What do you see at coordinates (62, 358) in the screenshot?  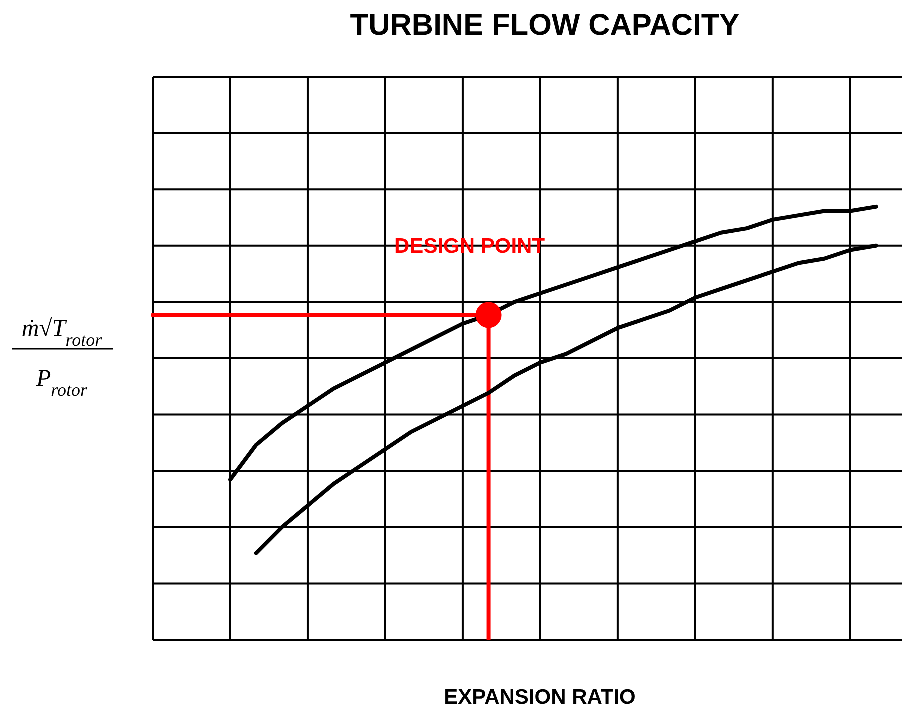 I see `text: ṁ√T$_{rotor}$ P$_{rotor}$` at bounding box center [62, 358].